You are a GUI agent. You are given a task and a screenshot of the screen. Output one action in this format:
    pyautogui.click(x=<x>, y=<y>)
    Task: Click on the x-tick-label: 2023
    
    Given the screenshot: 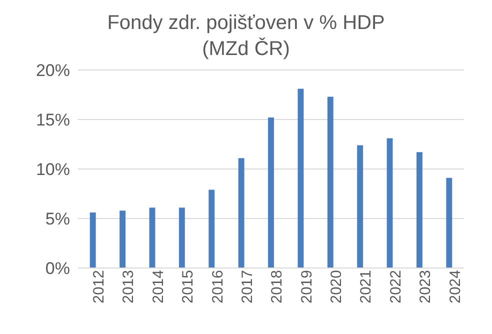 What is the action you would take?
    pyautogui.click(x=425, y=287)
    